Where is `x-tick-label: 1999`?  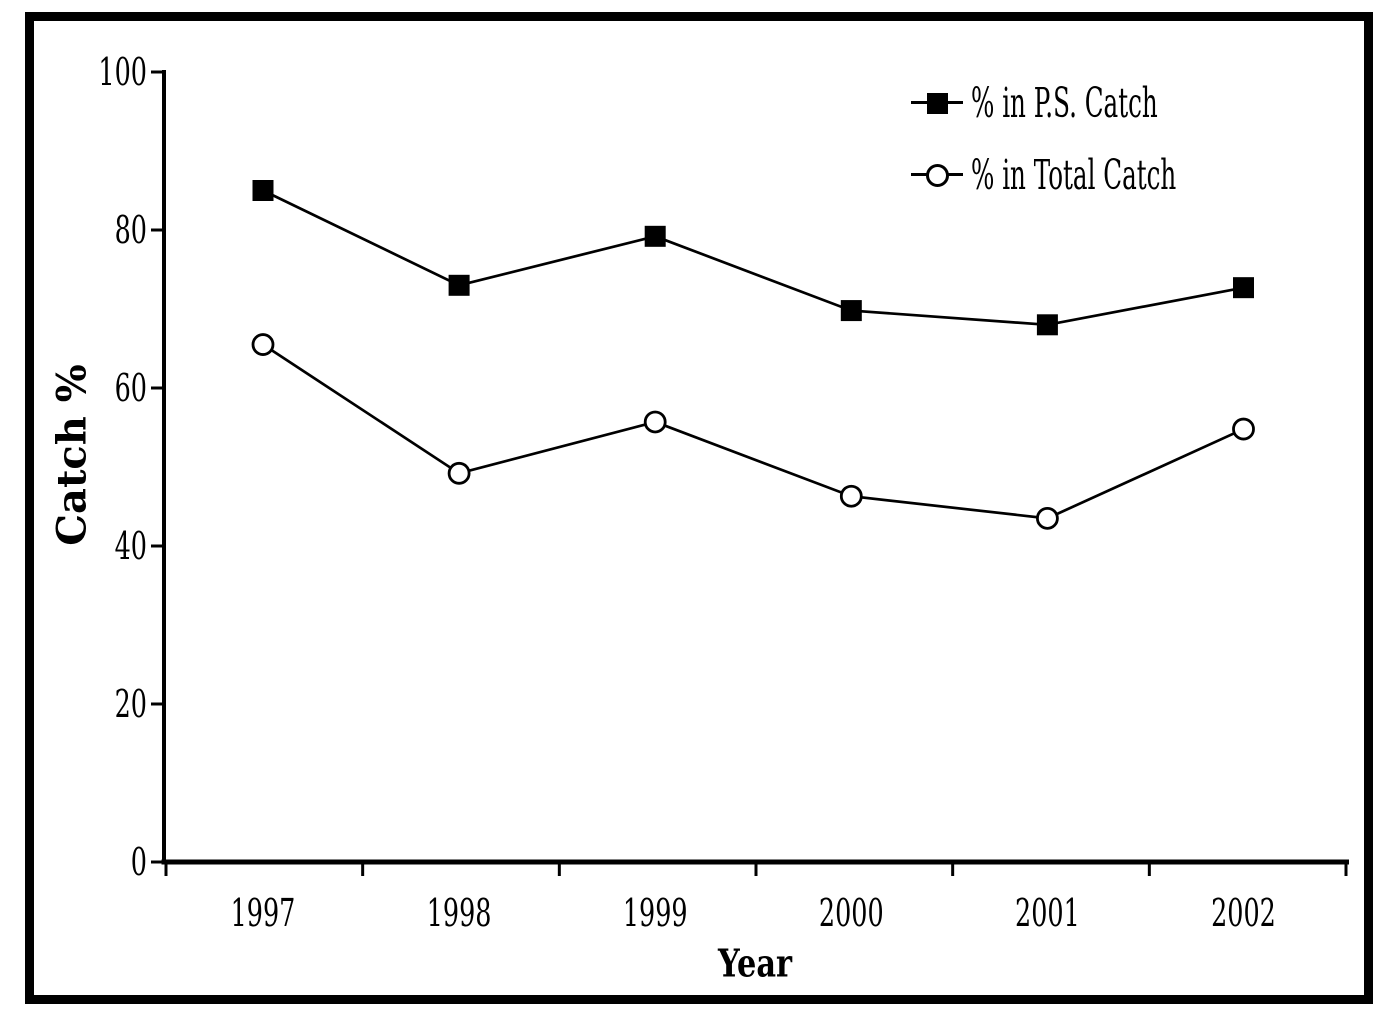 x-tick-label: 1999 is located at coordinates (655, 913).